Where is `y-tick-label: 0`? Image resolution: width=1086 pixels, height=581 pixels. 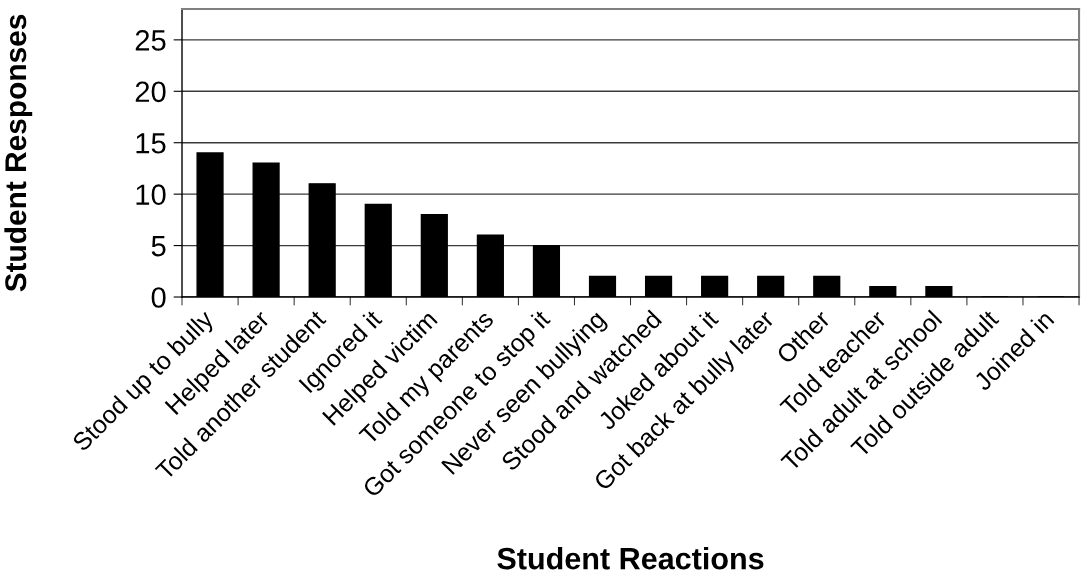 y-tick-label: 0 is located at coordinates (158, 297).